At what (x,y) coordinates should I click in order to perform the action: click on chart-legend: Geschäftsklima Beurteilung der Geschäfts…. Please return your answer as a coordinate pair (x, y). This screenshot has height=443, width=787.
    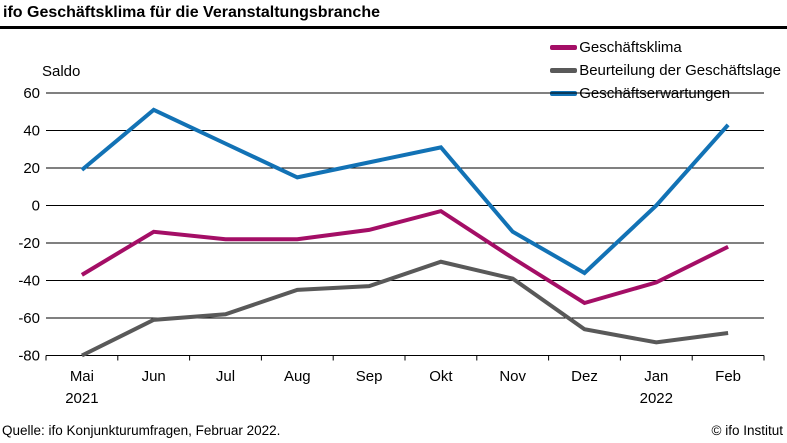
    Looking at the image, I should click on (665, 70).